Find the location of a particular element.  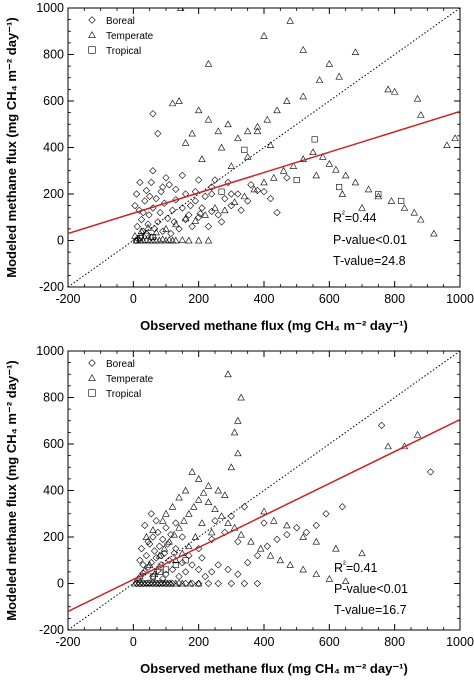

stat-line: R²=0.41 is located at coordinates (356, 567).